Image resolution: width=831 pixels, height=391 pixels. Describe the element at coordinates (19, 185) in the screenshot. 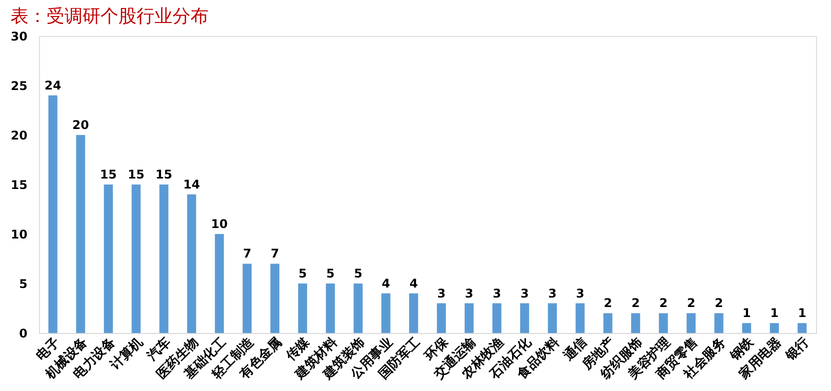

I see `y-tick-label: 15` at that location.